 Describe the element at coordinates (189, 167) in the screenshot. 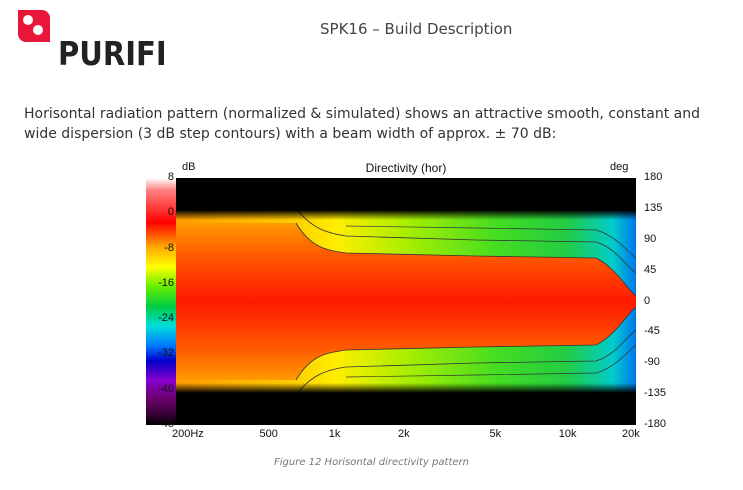

I see `colorbar-unit-label: dB` at that location.